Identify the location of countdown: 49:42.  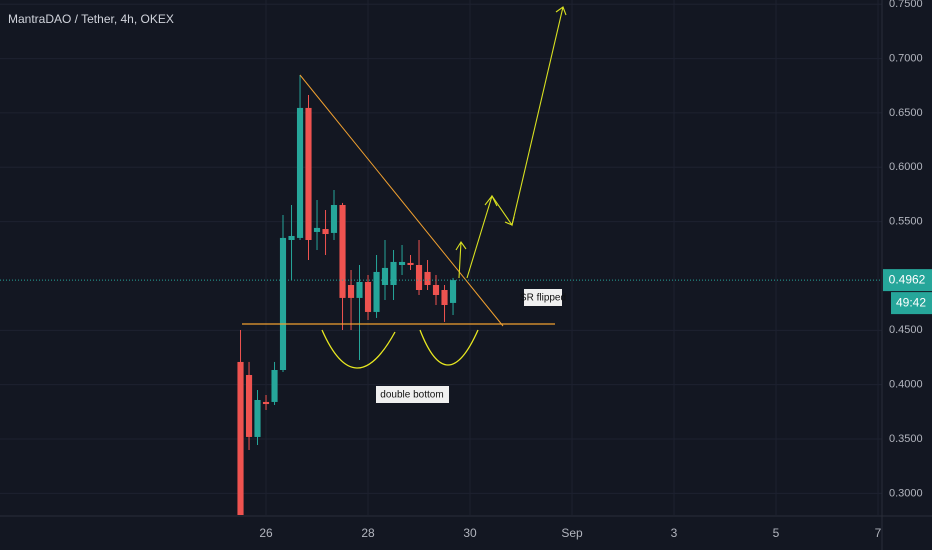
(911, 302).